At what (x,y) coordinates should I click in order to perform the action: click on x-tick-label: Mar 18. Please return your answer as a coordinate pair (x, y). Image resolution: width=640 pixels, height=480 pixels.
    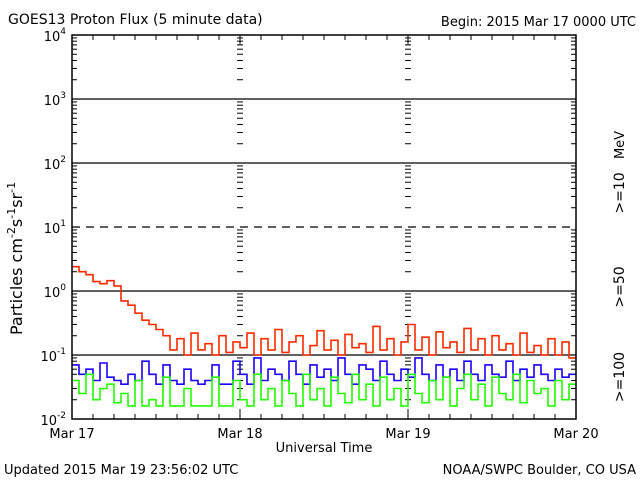
    Looking at the image, I should click on (239, 434).